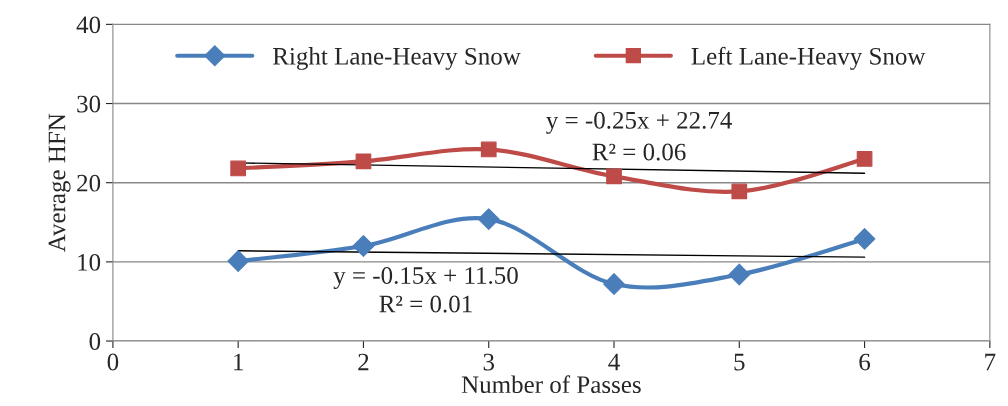 The height and width of the screenshot is (406, 1008). What do you see at coordinates (89, 183) in the screenshot?
I see `y-tick-label: 20` at bounding box center [89, 183].